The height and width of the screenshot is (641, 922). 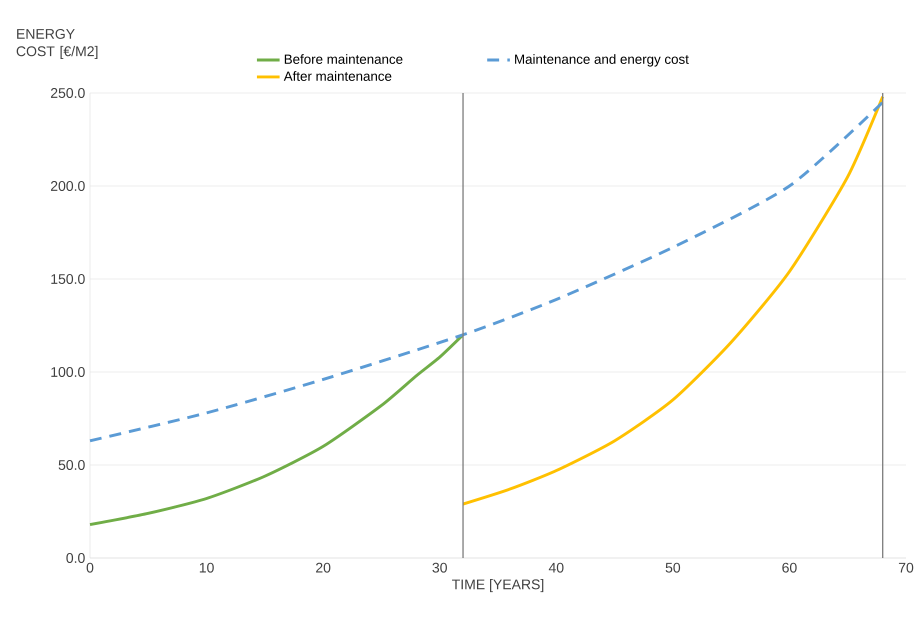 What do you see at coordinates (789, 567) in the screenshot?
I see `x-tick-label: 60` at bounding box center [789, 567].